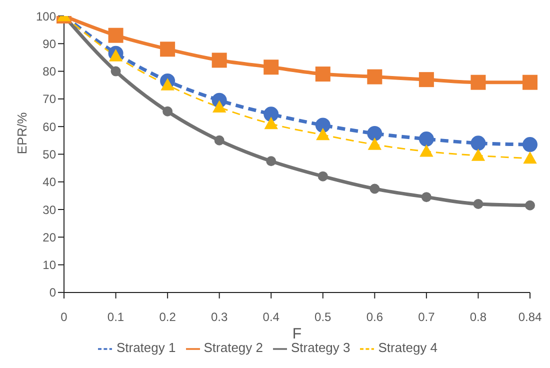 The width and height of the screenshot is (550, 368). I want to click on legend-label: Strategy 4, so click(408, 348).